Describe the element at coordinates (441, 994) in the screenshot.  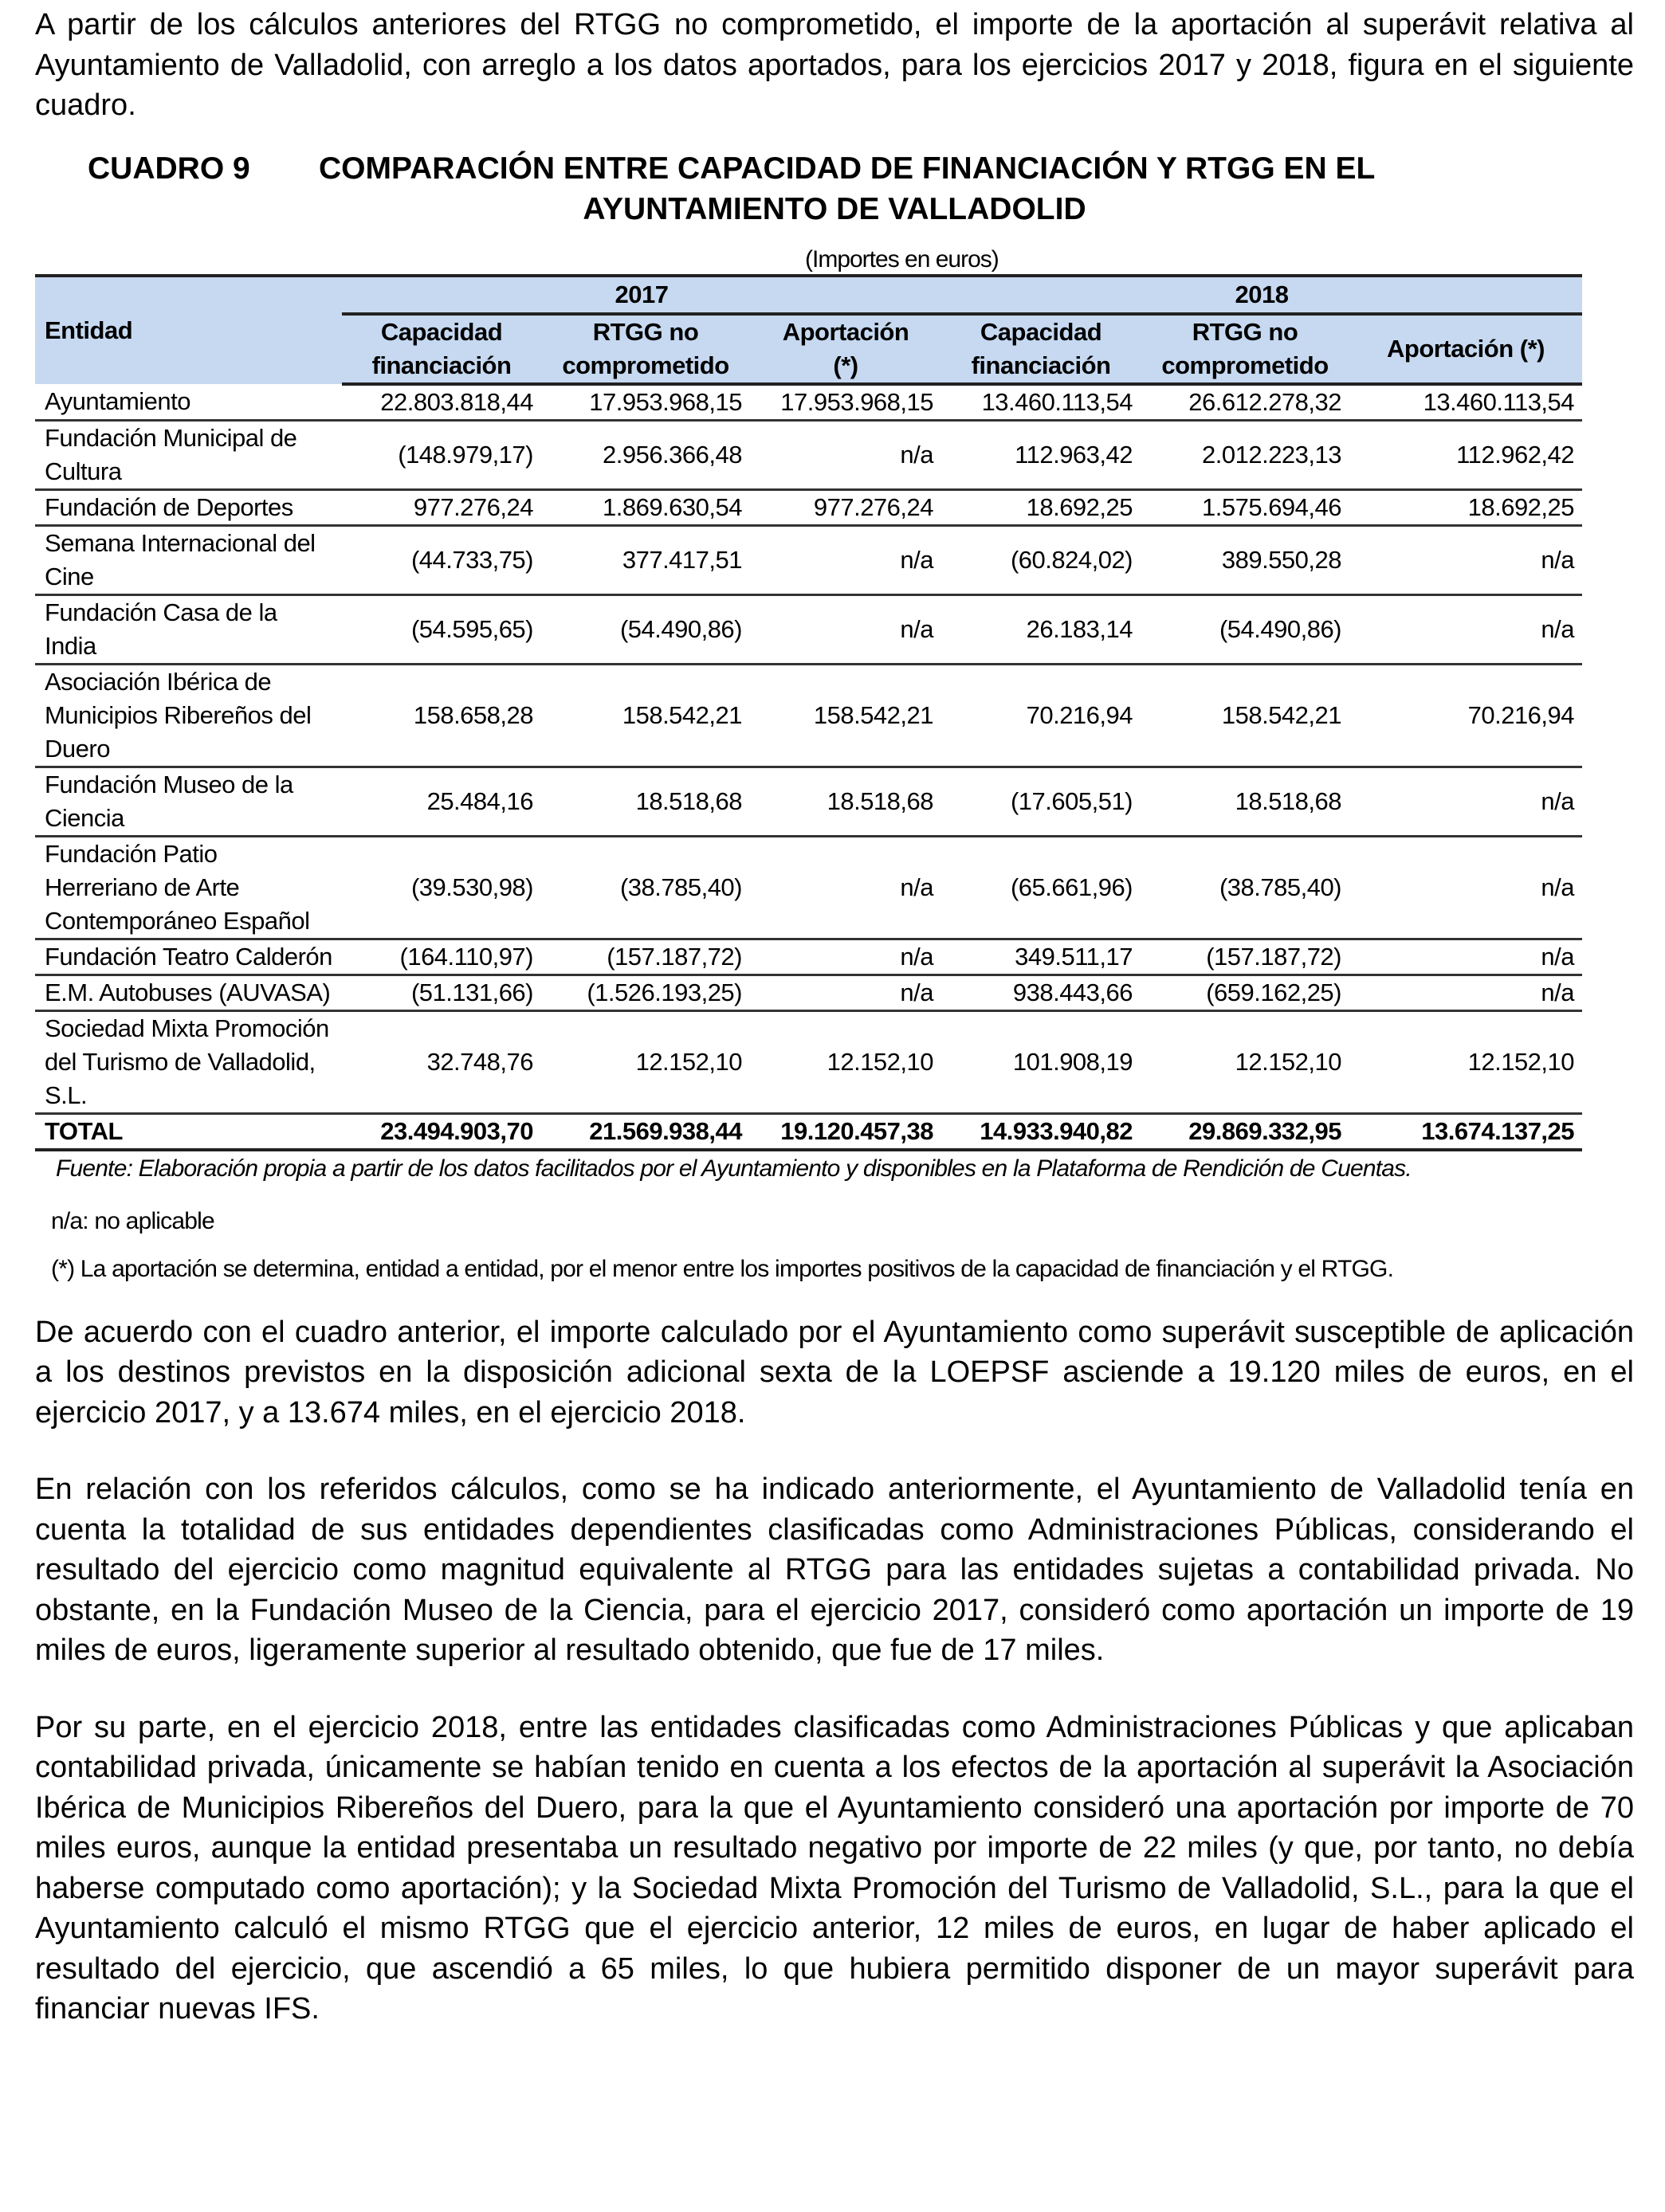
I see `value-cell: (51.131,66)` at that location.